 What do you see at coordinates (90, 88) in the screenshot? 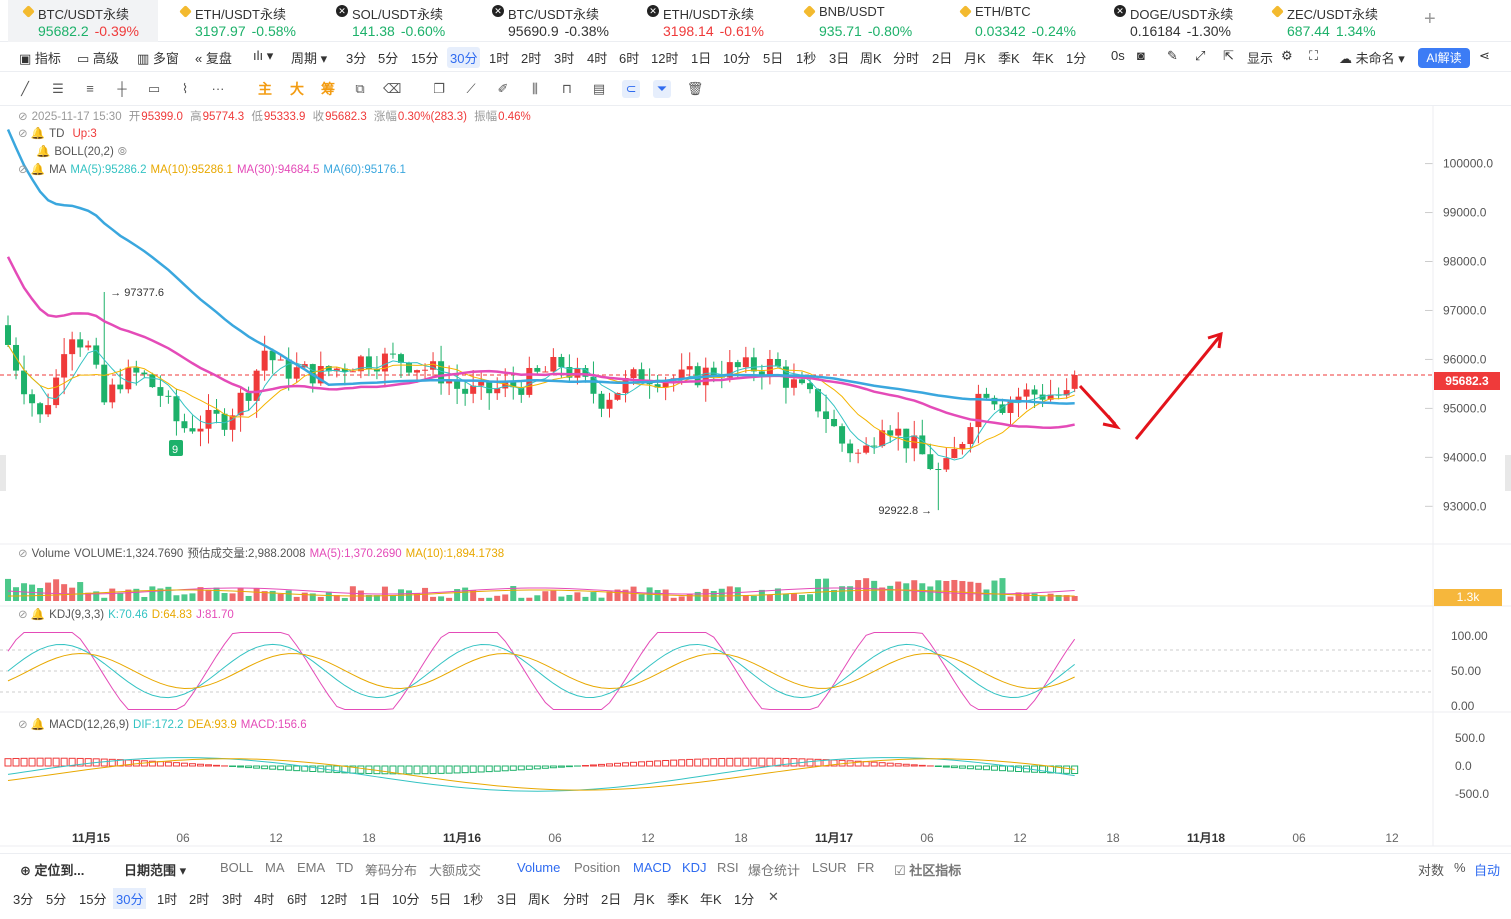
I see `horizontal-lines-icon: ≡` at bounding box center [90, 88].